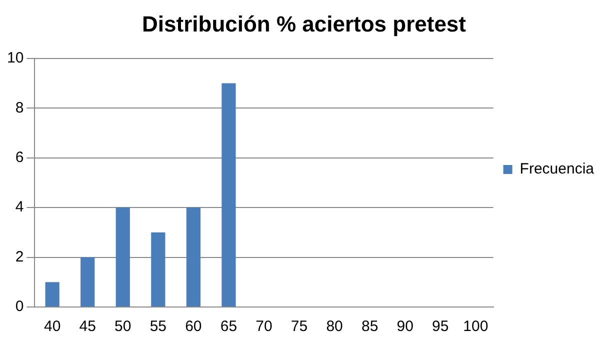 This screenshot has width=614, height=343. Describe the element at coordinates (19, 207) in the screenshot. I see `y-tick-label: 4` at that location.